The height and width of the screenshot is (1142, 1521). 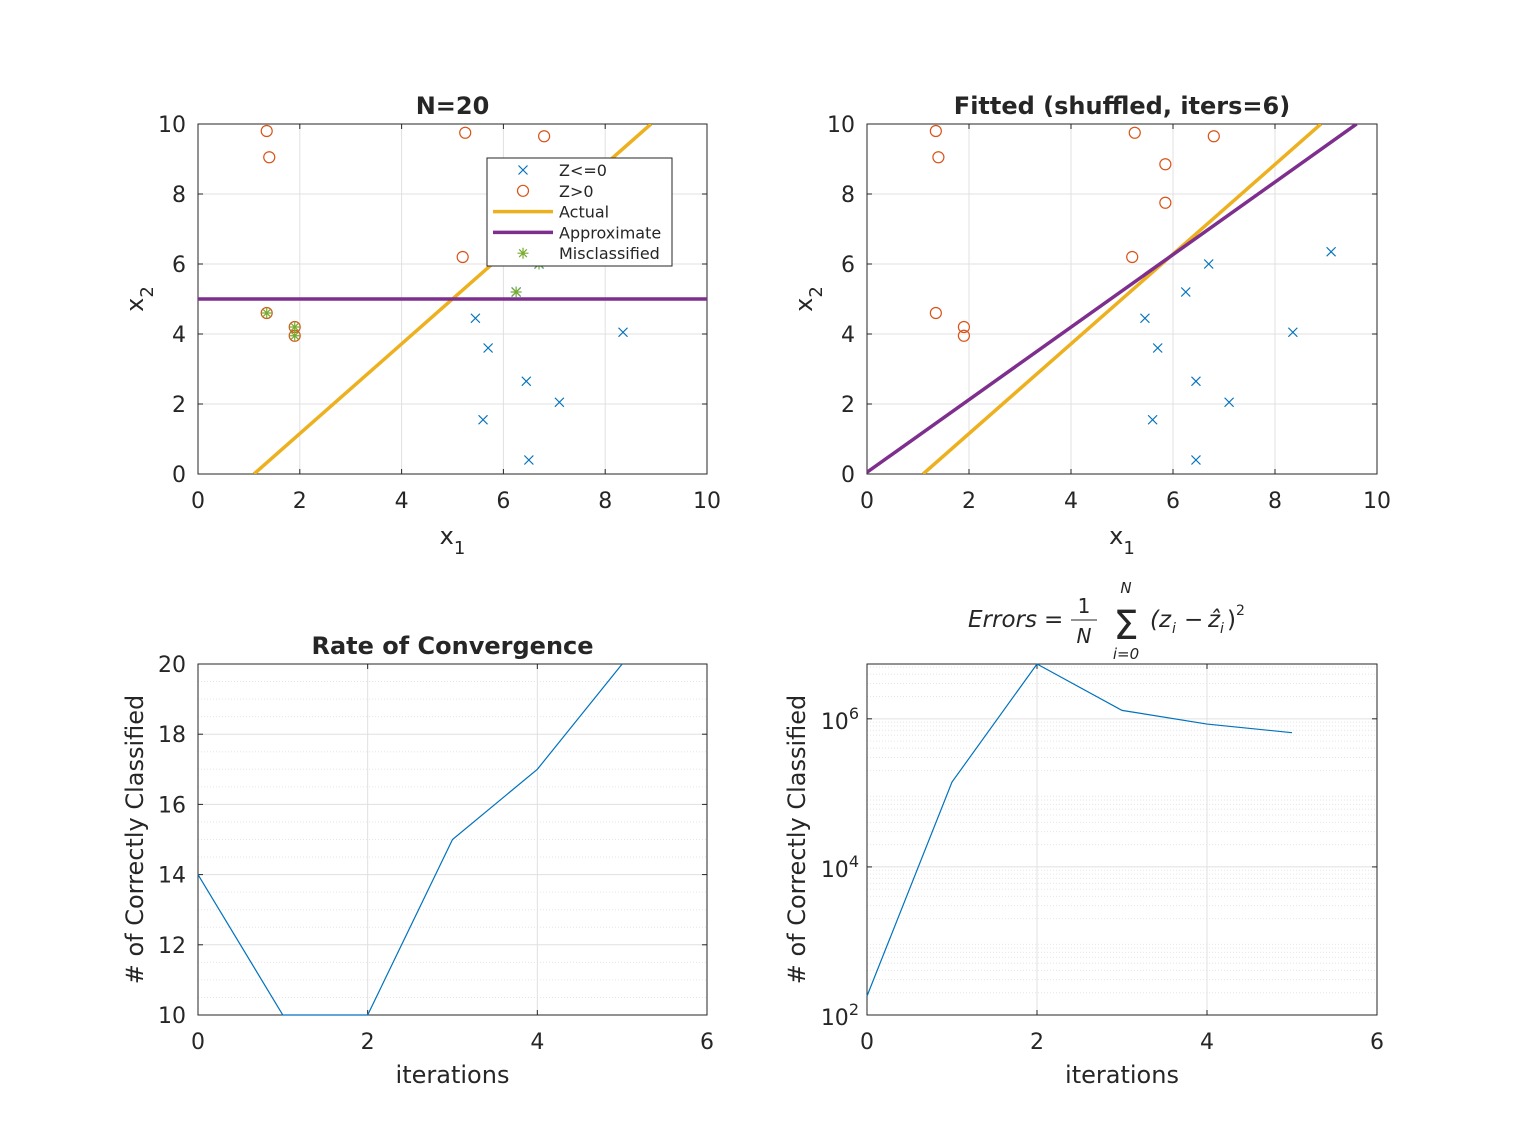 What do you see at coordinates (1084, 606) in the screenshot?
I see `formula-numerator: 1` at bounding box center [1084, 606].